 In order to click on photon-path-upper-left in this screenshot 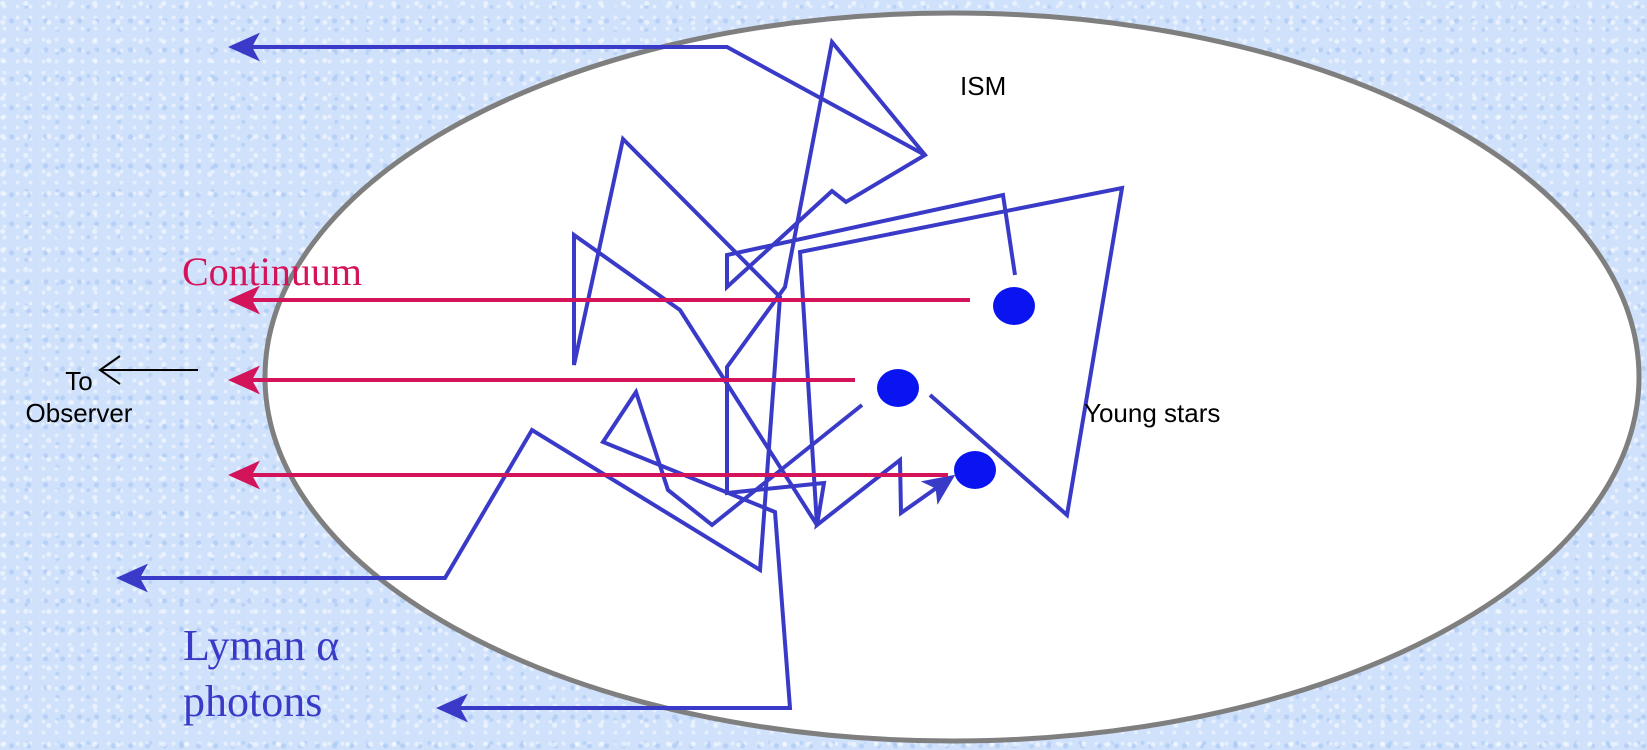, I will do `click(577, 94)`.